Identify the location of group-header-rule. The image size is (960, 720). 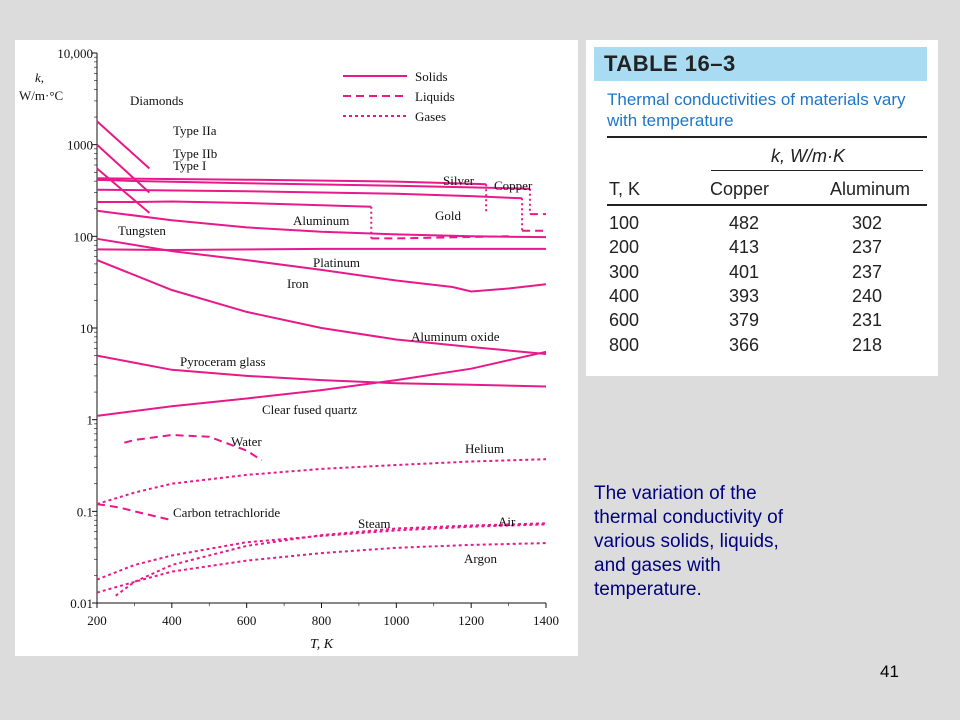
(817, 170).